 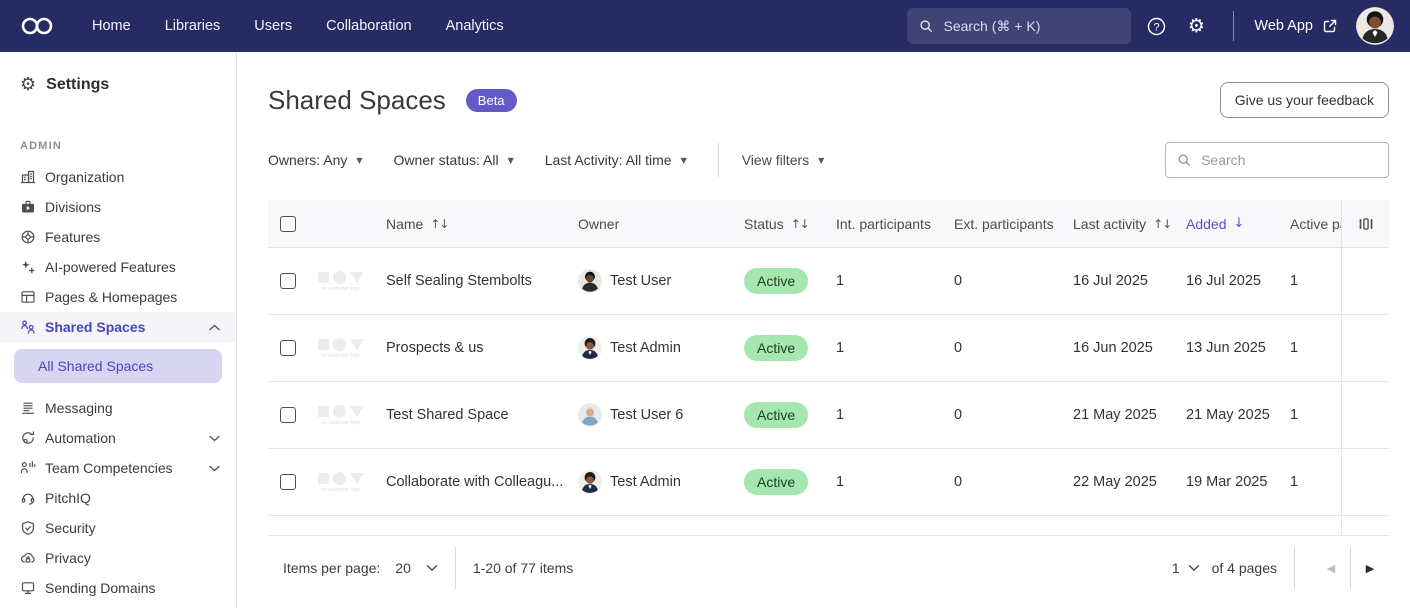 I want to click on sidebar-item-pages-homepages: Pages & Homepages, so click(x=118, y=297).